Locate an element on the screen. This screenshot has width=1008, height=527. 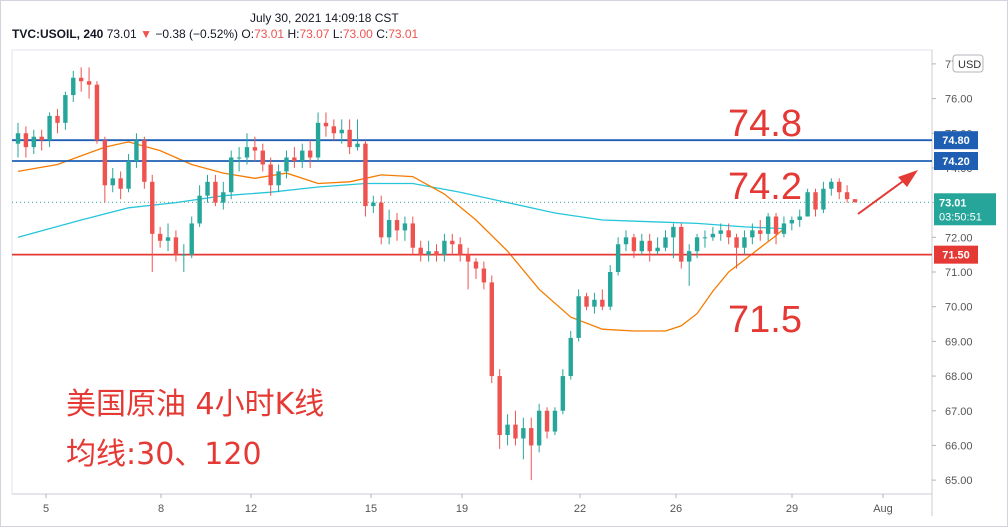
date-tick-label: 26 is located at coordinates (676, 509).